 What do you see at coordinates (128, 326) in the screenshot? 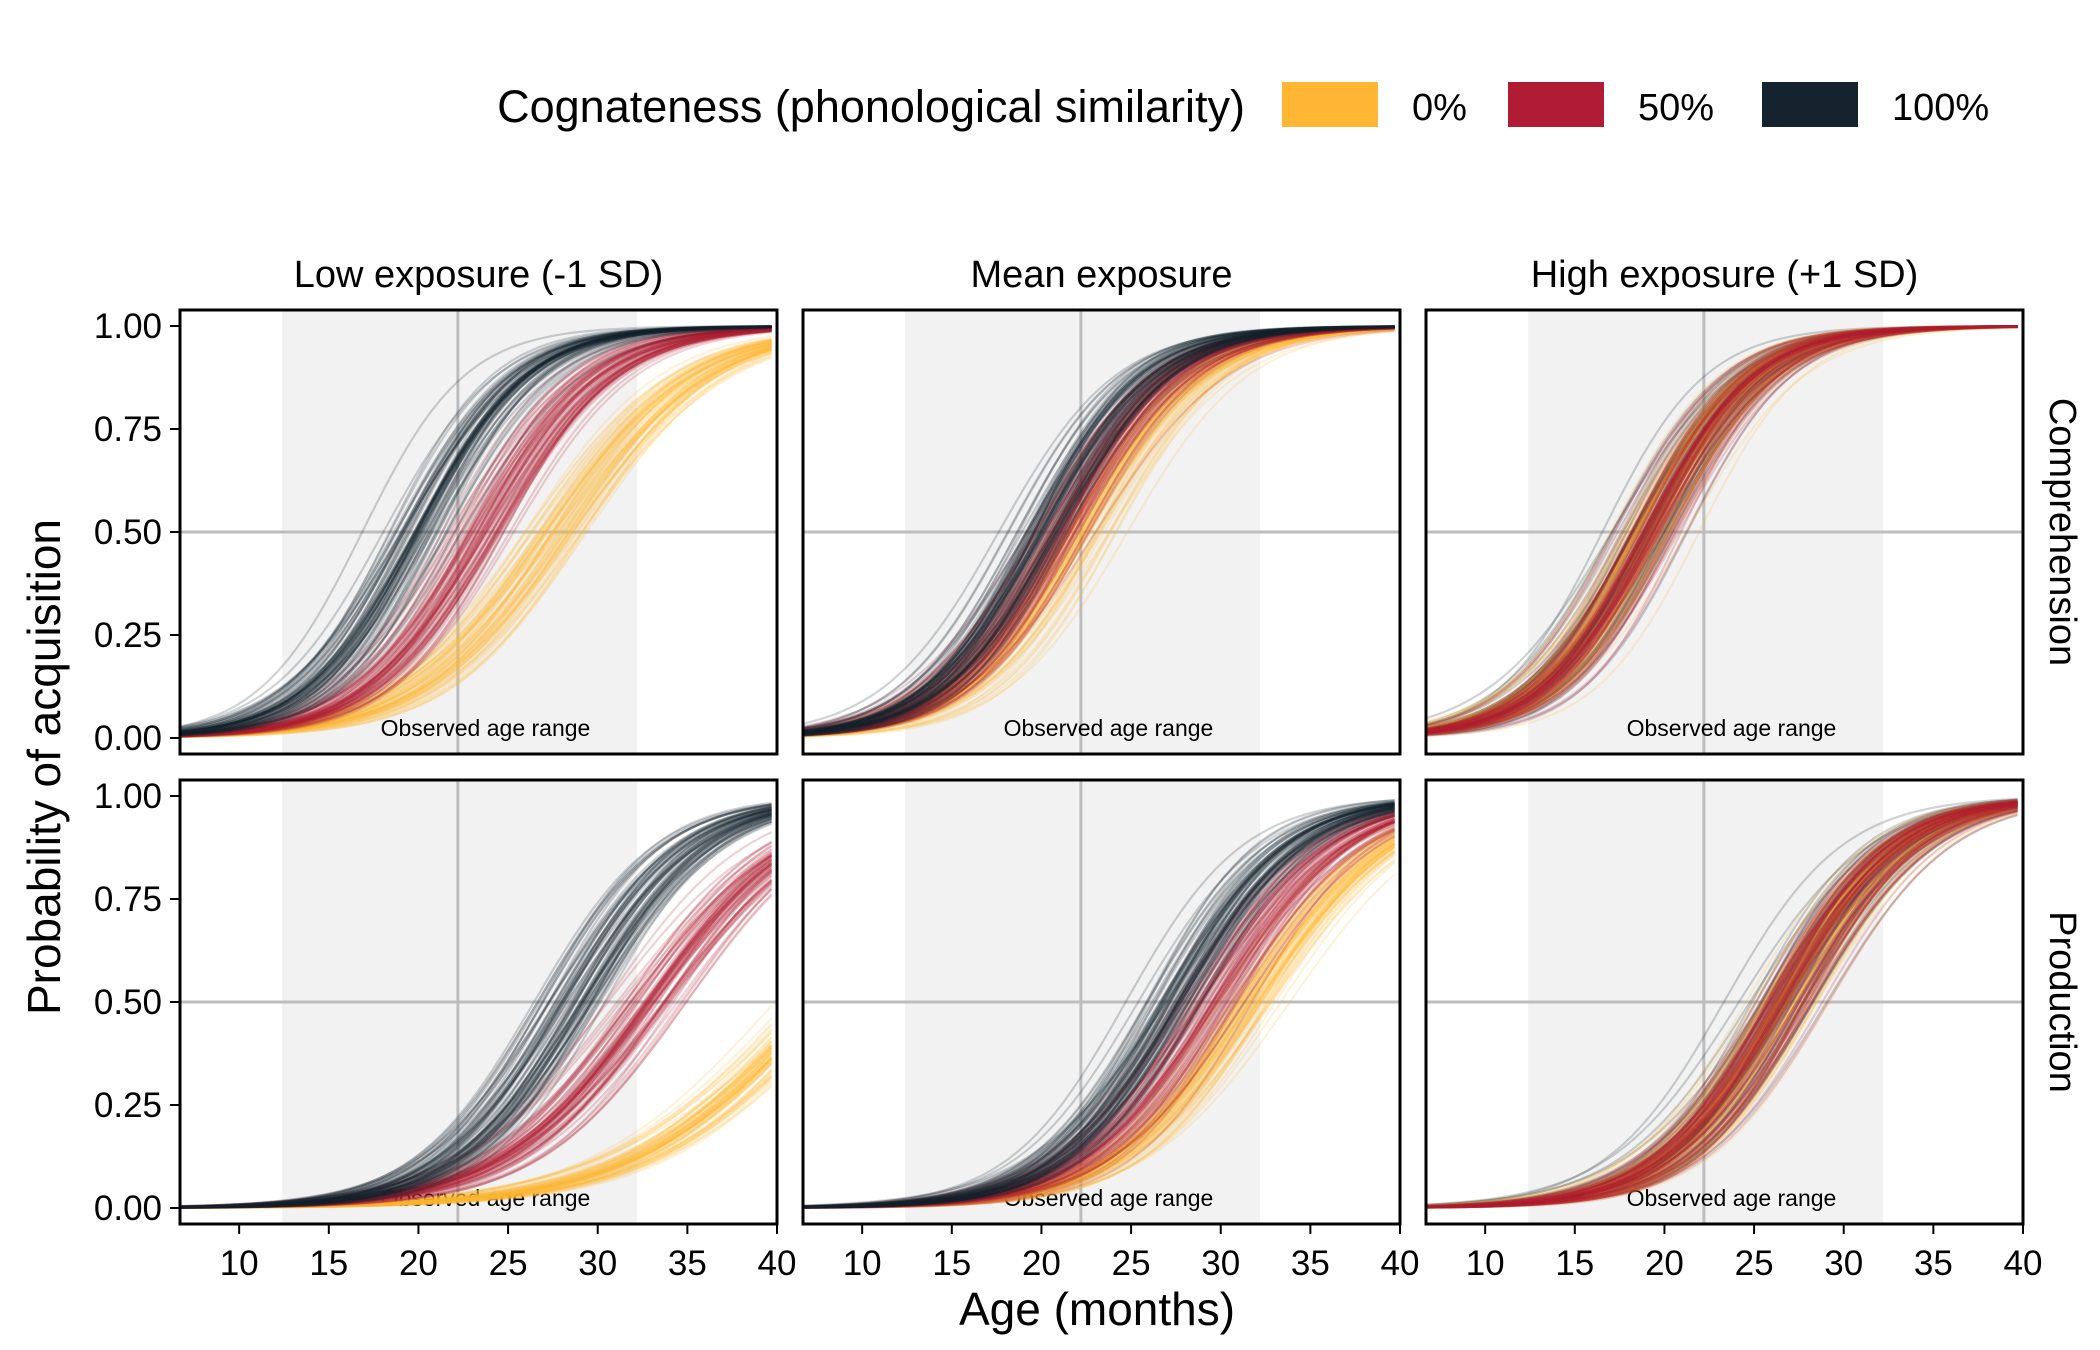
I see `y-tick-label: 1.00` at bounding box center [128, 326].